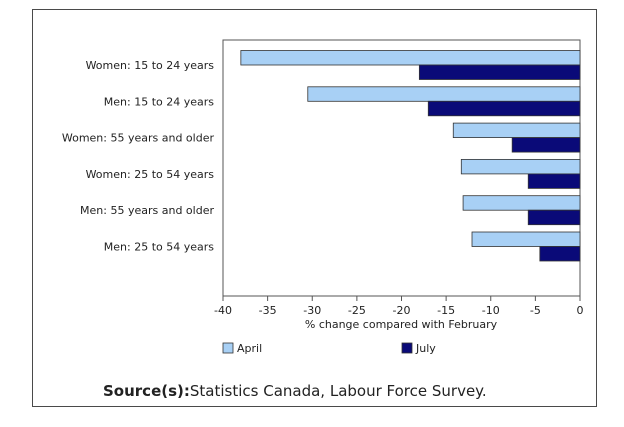 The height and width of the screenshot is (427, 624). Describe the element at coordinates (516, 130) in the screenshot. I see `bar-april-women-55-years-and-older` at that location.